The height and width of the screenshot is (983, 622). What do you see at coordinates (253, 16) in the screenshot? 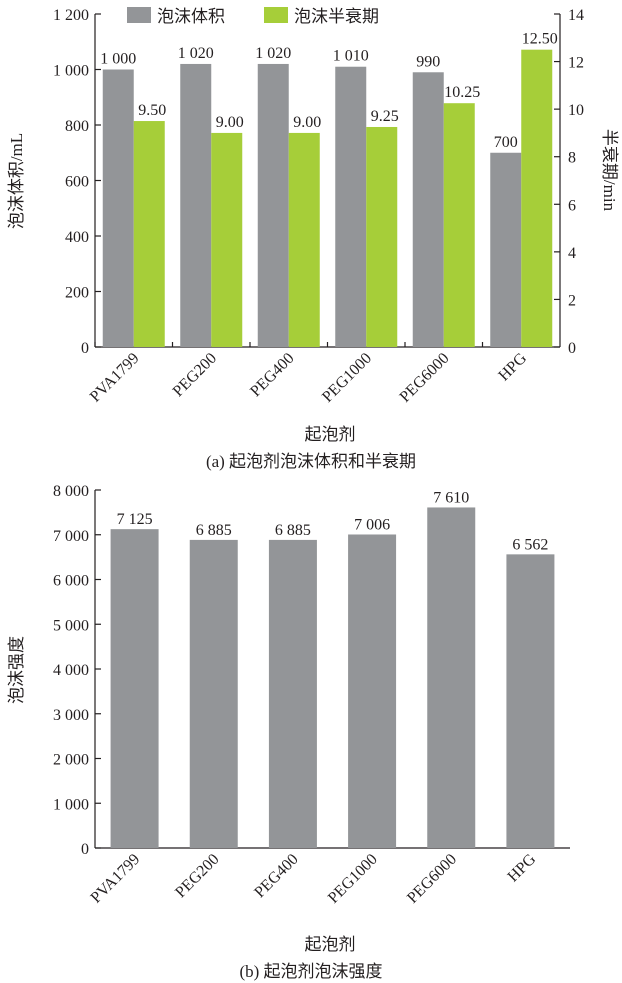
I see `chart-a-legend: 泡沫体积 泡沫半衰期` at bounding box center [253, 16].